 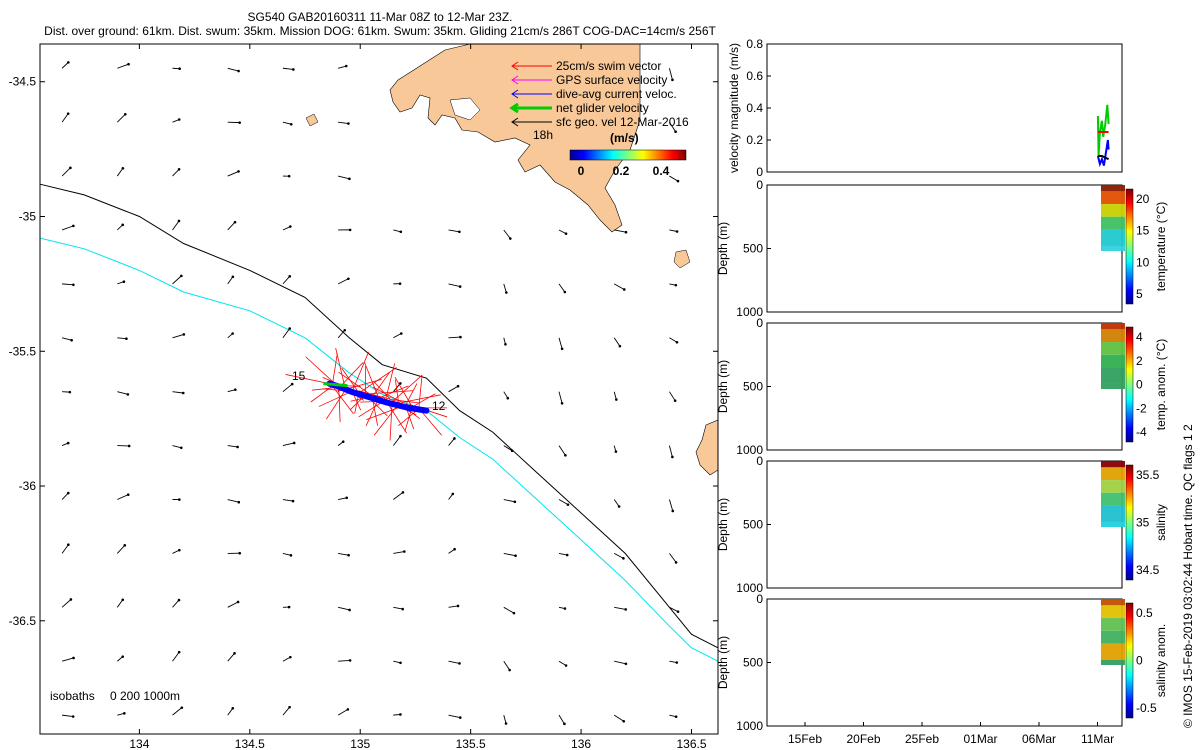 I want to click on velocity-panel-frame, so click(x=944, y=108).